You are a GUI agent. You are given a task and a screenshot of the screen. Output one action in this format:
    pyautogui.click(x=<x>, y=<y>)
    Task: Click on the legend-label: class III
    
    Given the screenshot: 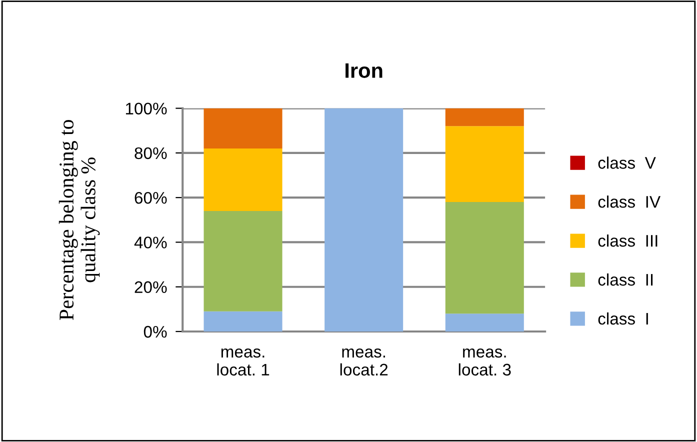 What is the action you would take?
    pyautogui.click(x=628, y=240)
    